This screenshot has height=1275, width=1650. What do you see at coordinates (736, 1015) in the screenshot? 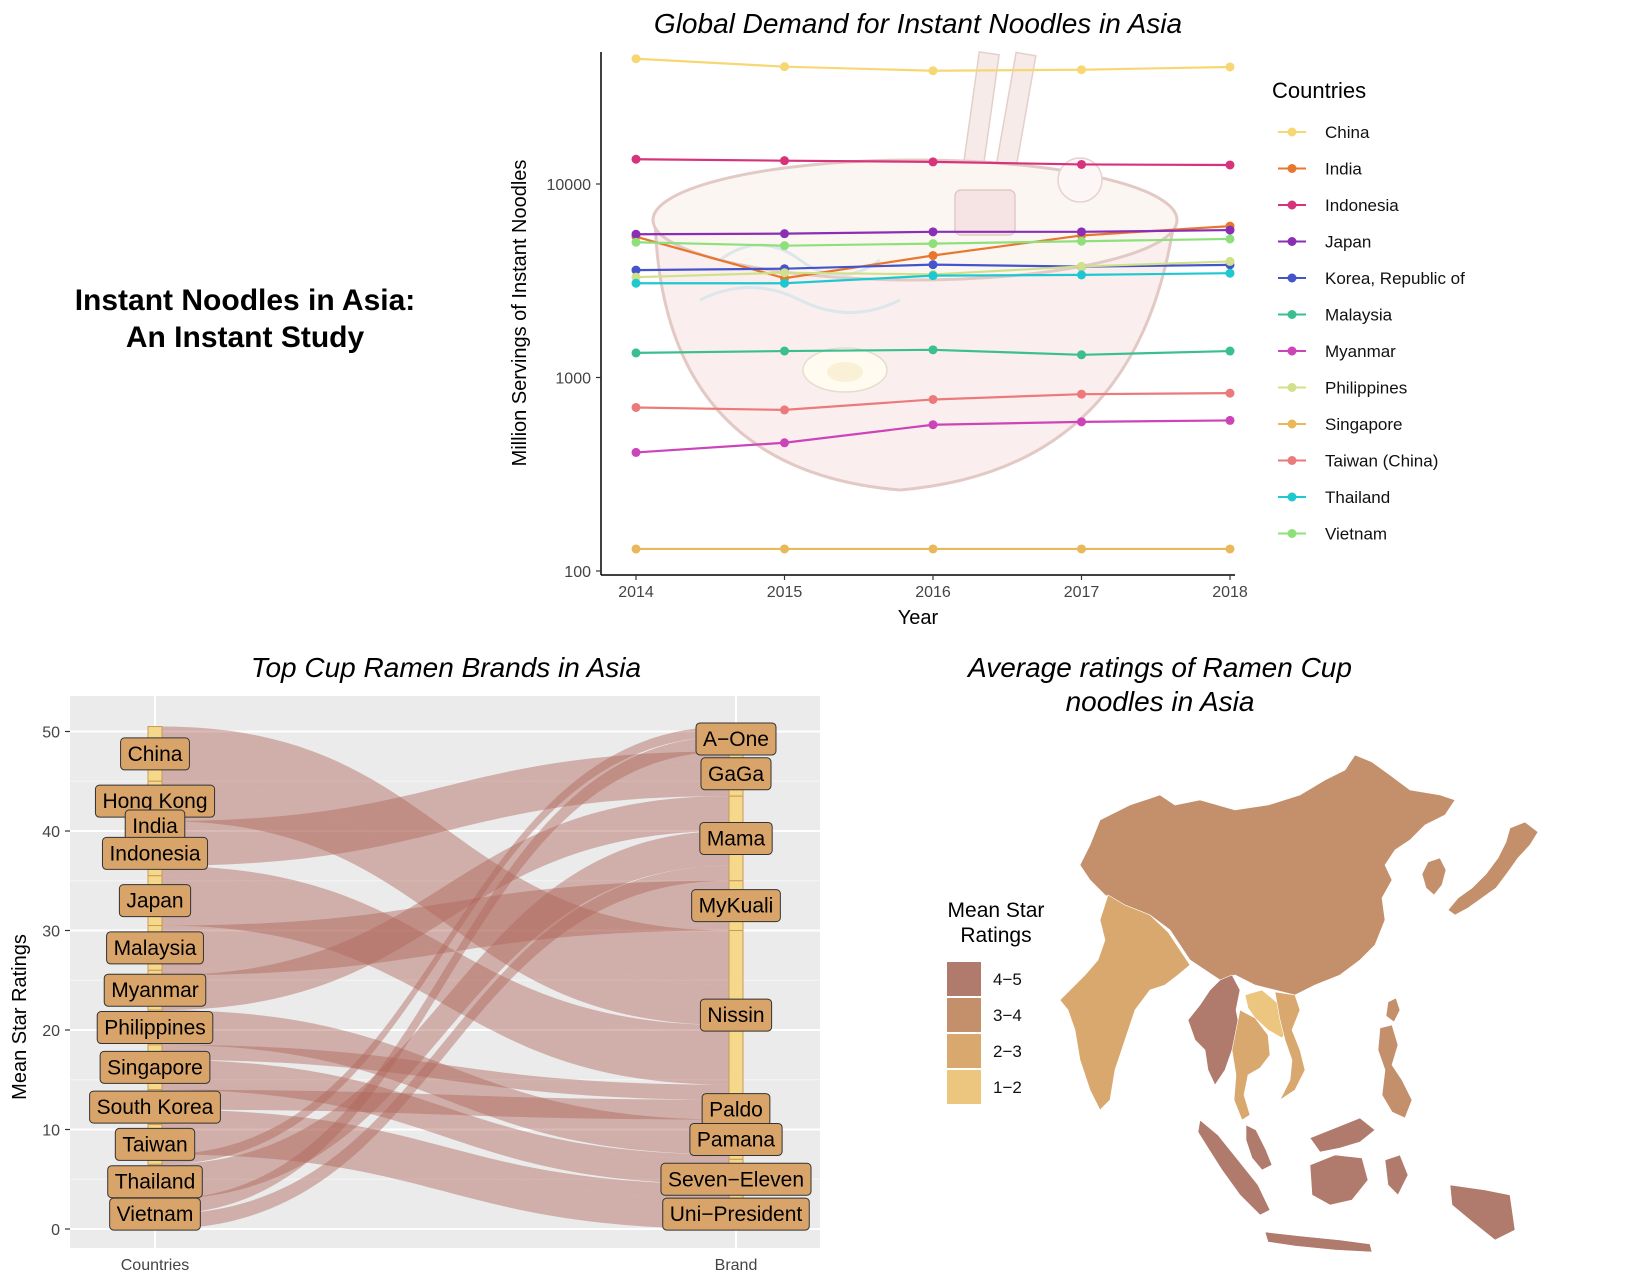
I see `brand-label-nissin: Nissin` at bounding box center [736, 1015].